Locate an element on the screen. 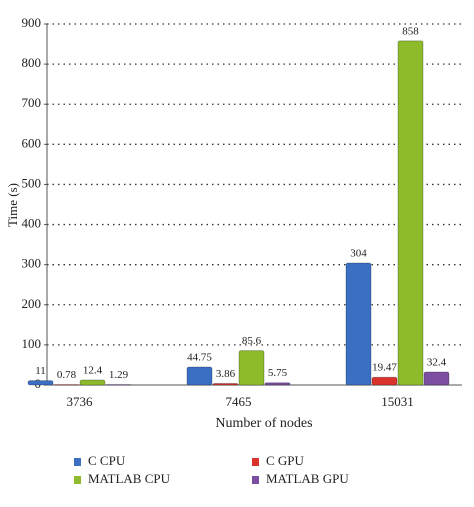  value-label: 85.6 is located at coordinates (252, 341).